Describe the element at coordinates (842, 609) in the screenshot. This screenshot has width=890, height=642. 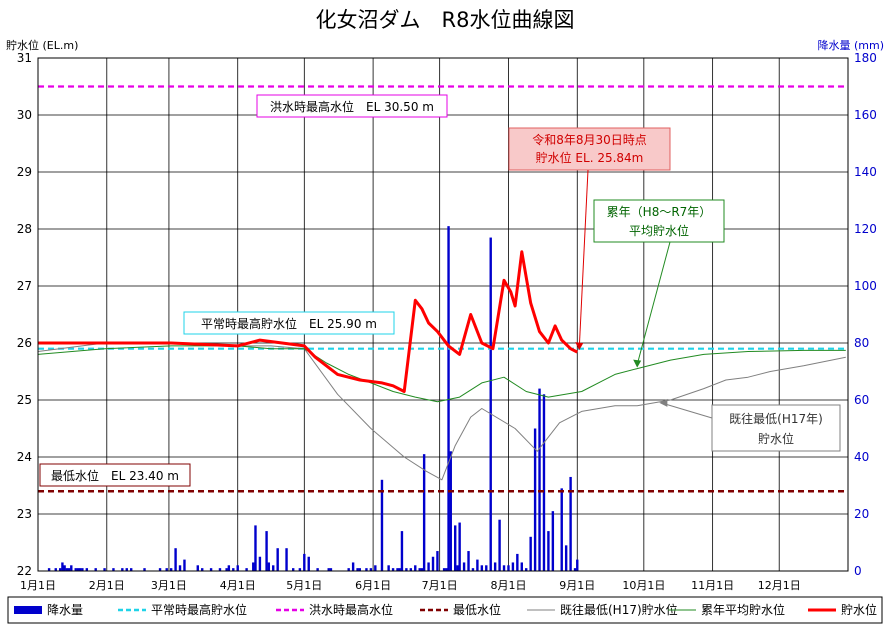
I see `legend-item: 貯水位` at that location.